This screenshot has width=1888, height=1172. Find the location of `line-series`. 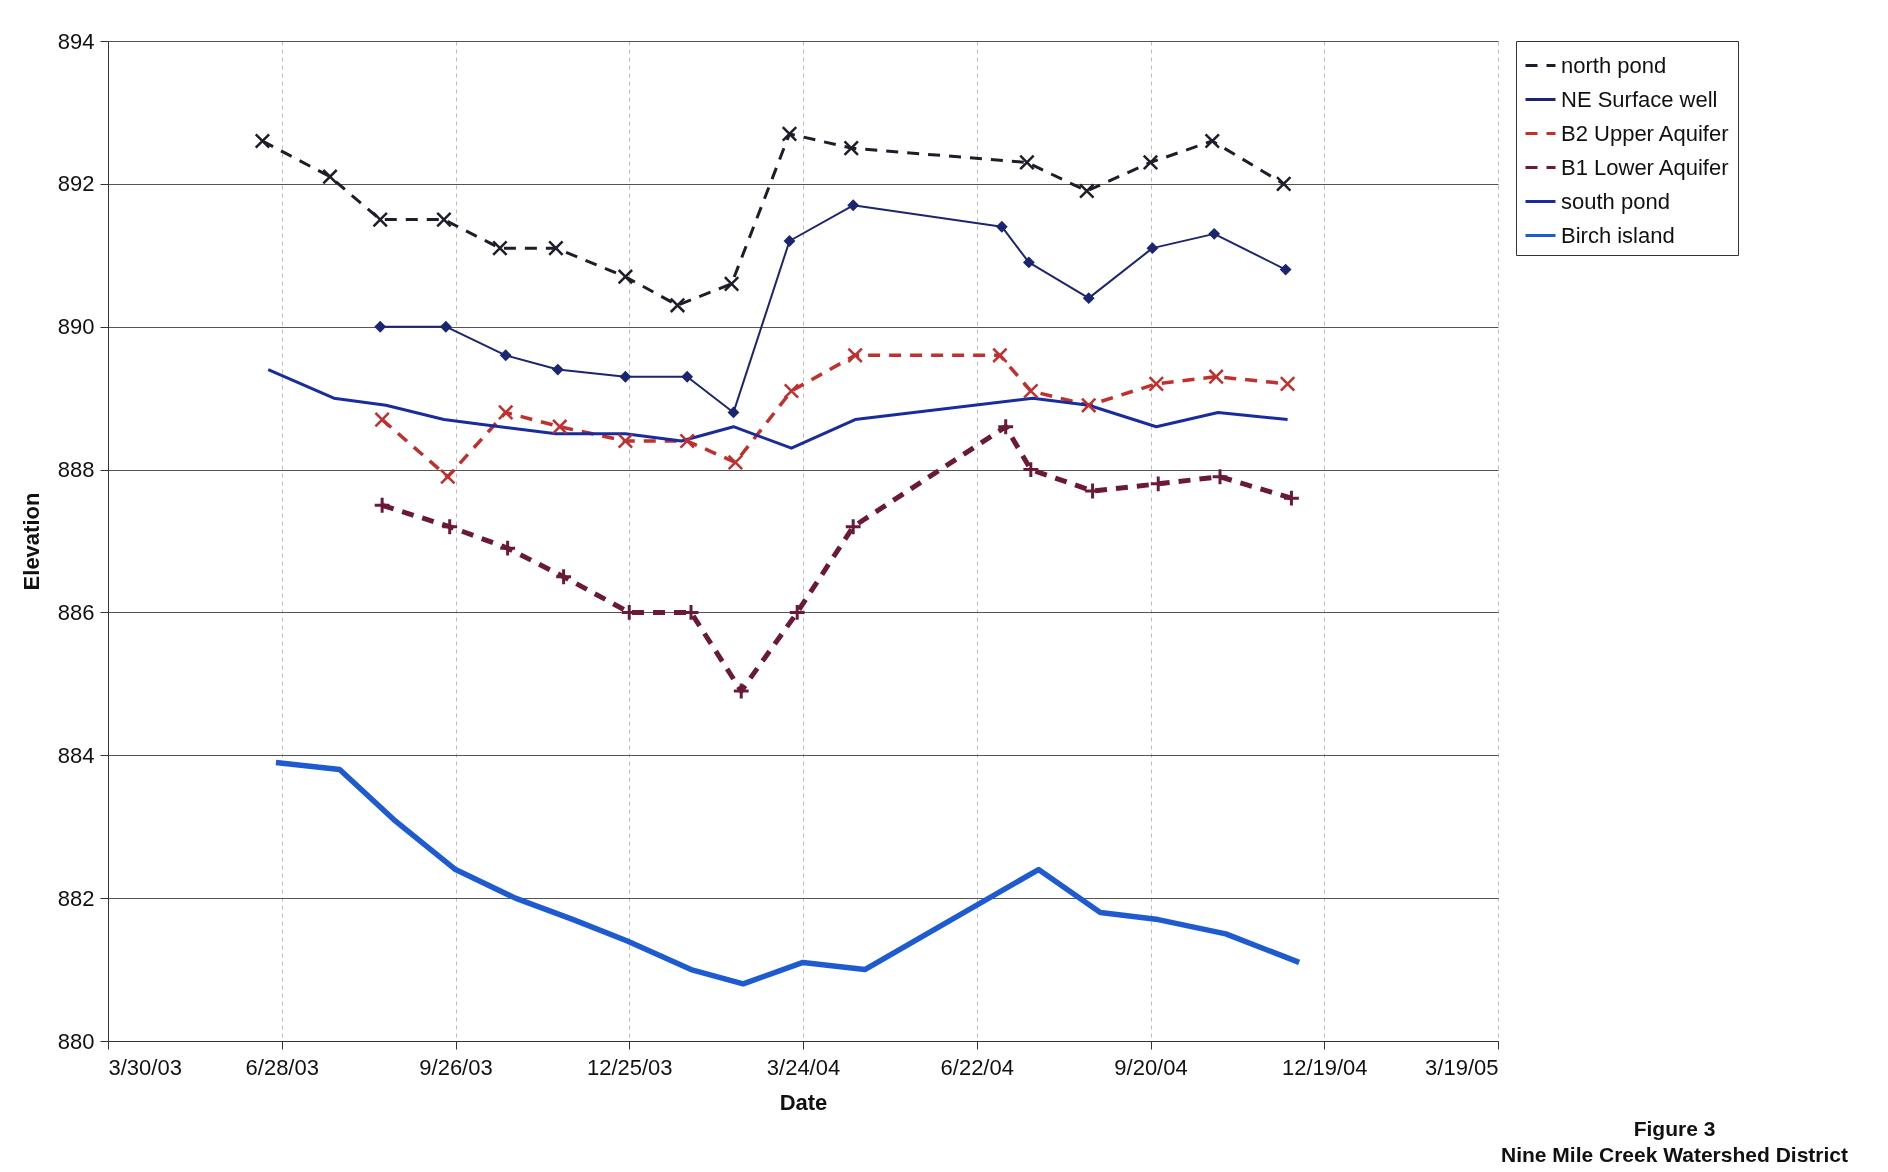

line-series is located at coordinates (778, 409).